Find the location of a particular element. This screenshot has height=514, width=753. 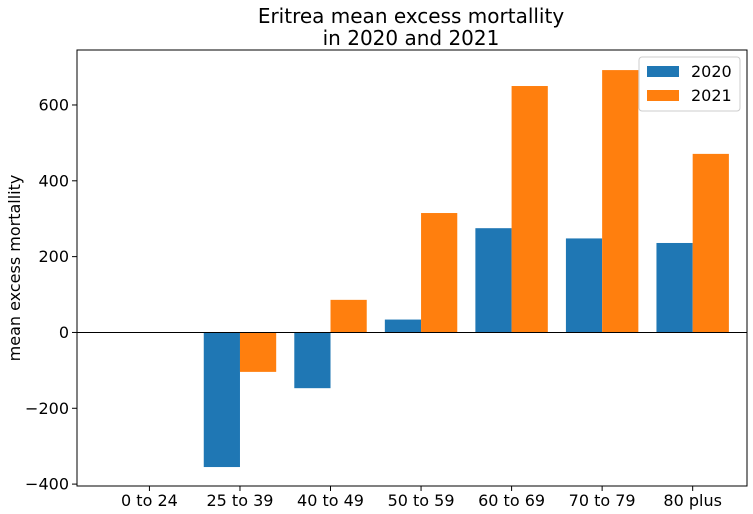

legend-label-2020: 2020 is located at coordinates (711, 71).